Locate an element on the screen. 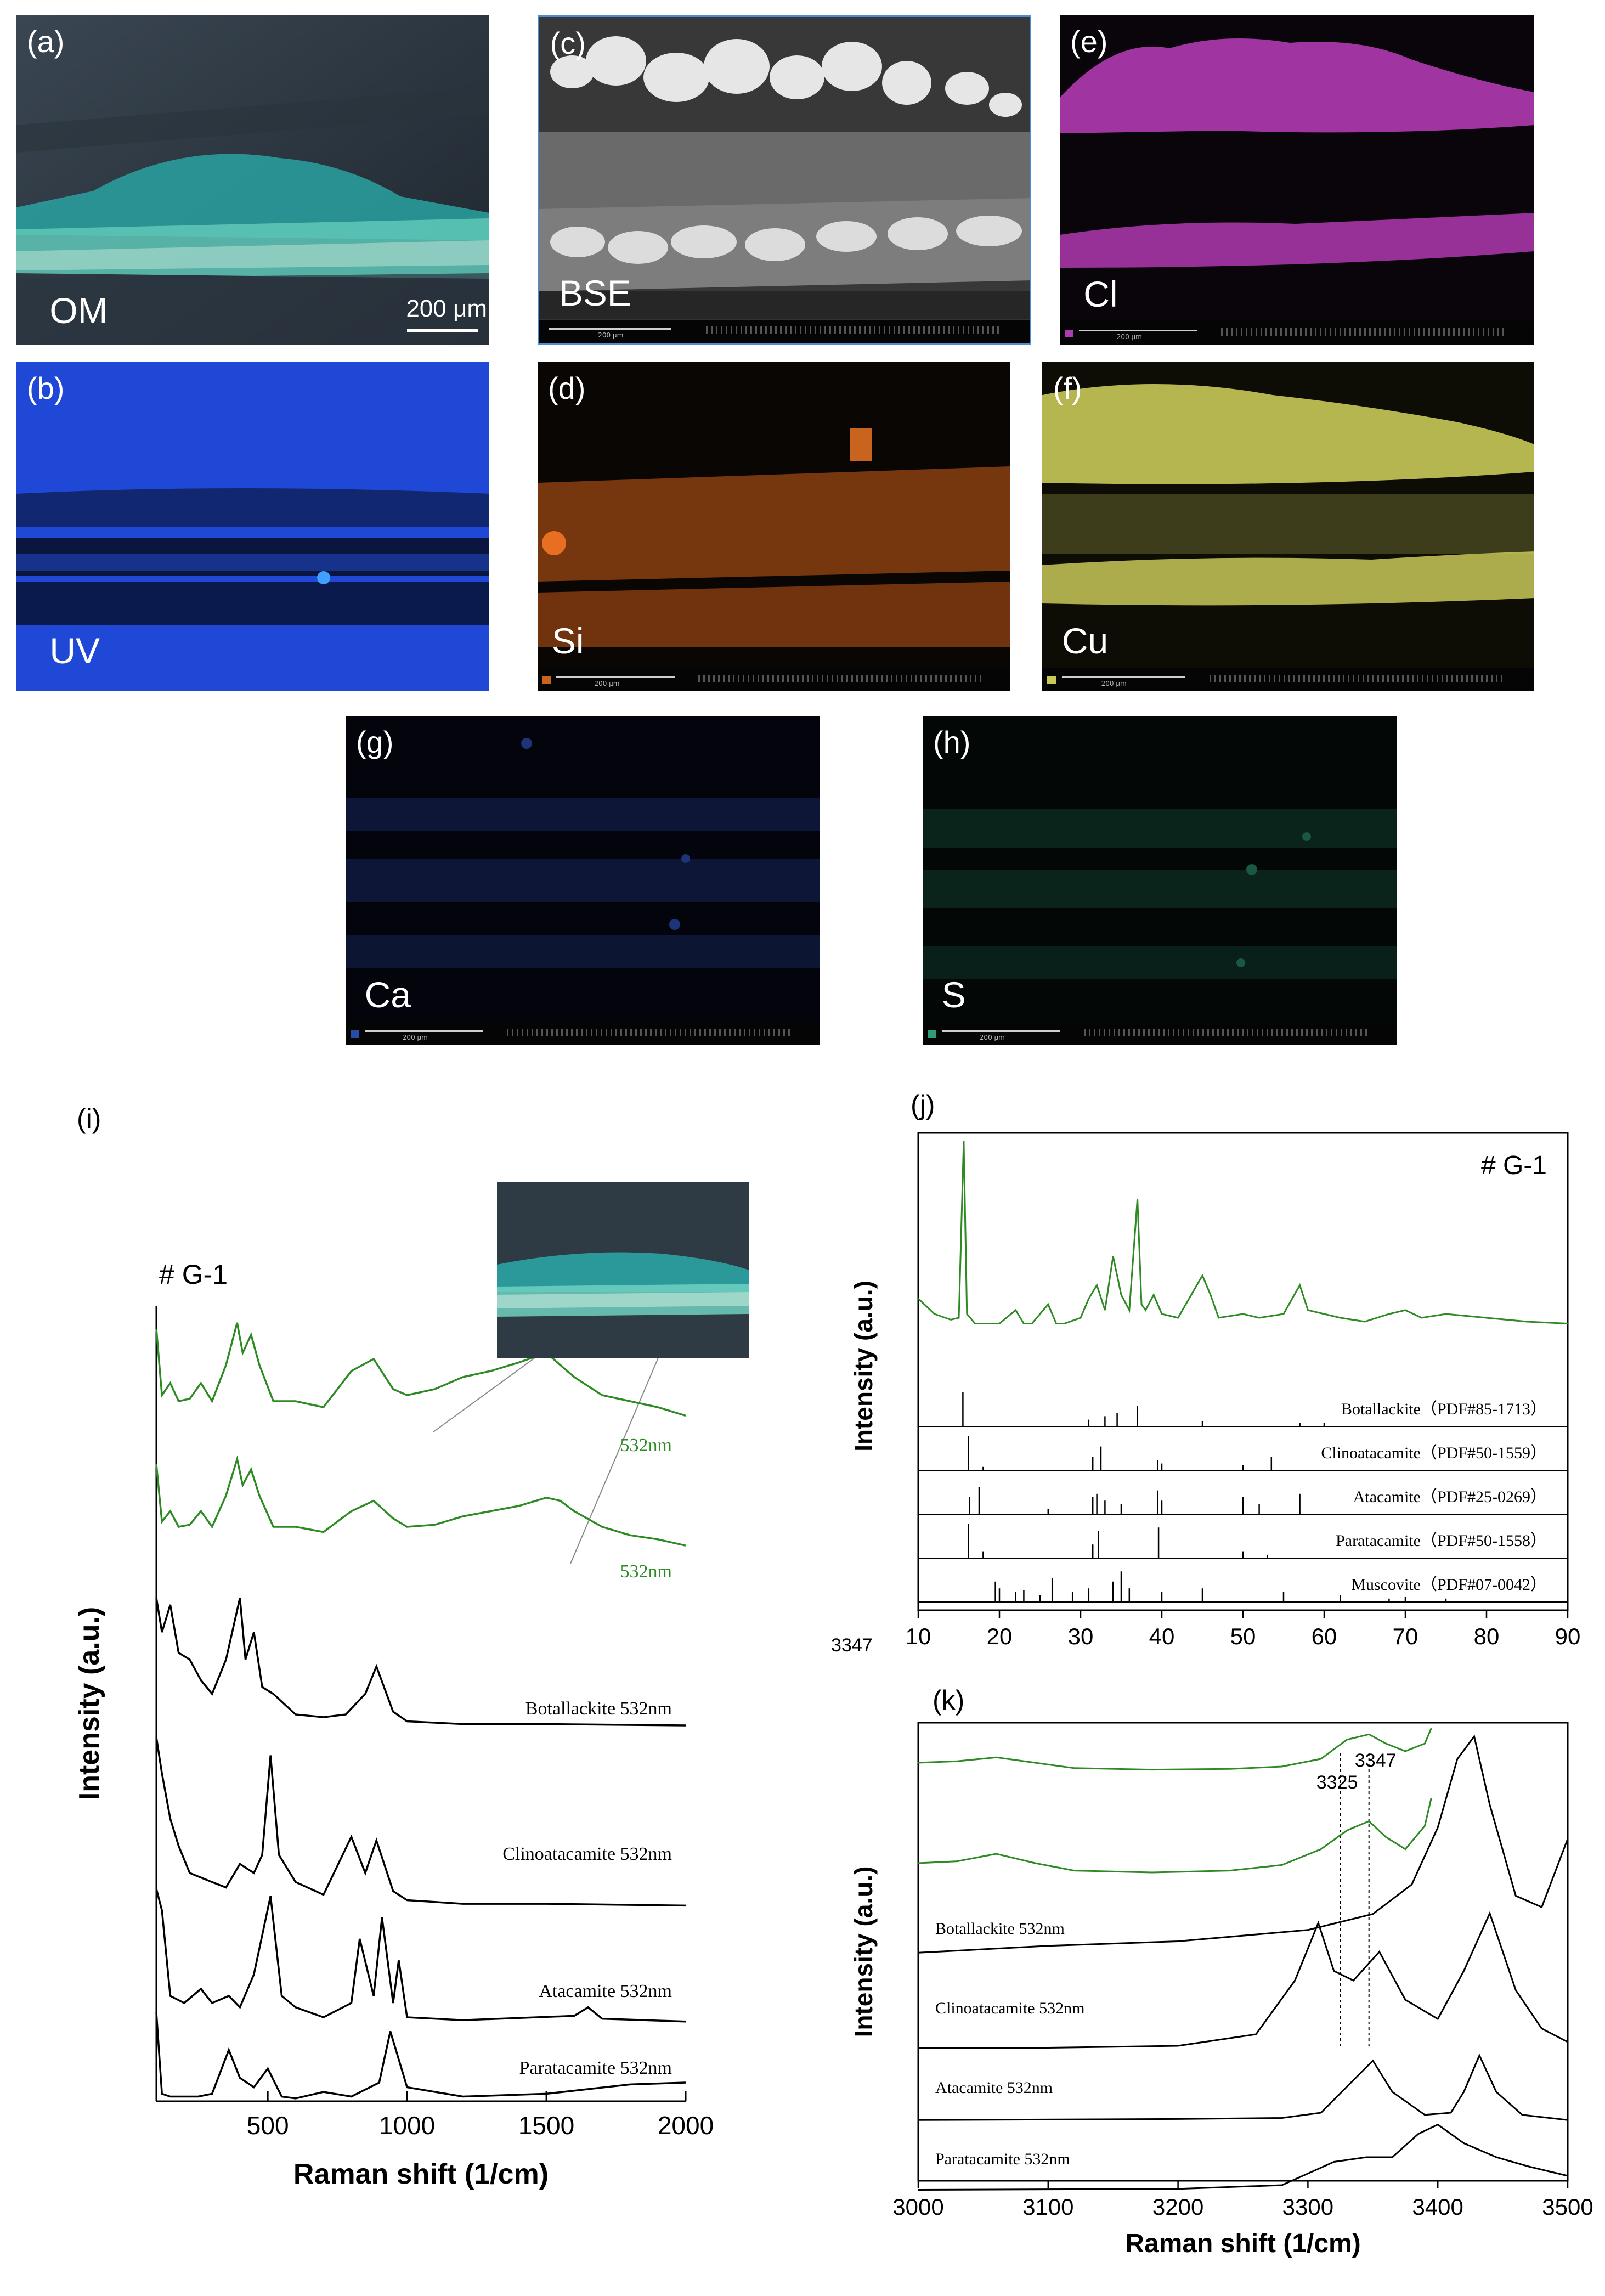 The width and height of the screenshot is (1605, 2296). scale-bar-text: 200 μm is located at coordinates (446, 309).